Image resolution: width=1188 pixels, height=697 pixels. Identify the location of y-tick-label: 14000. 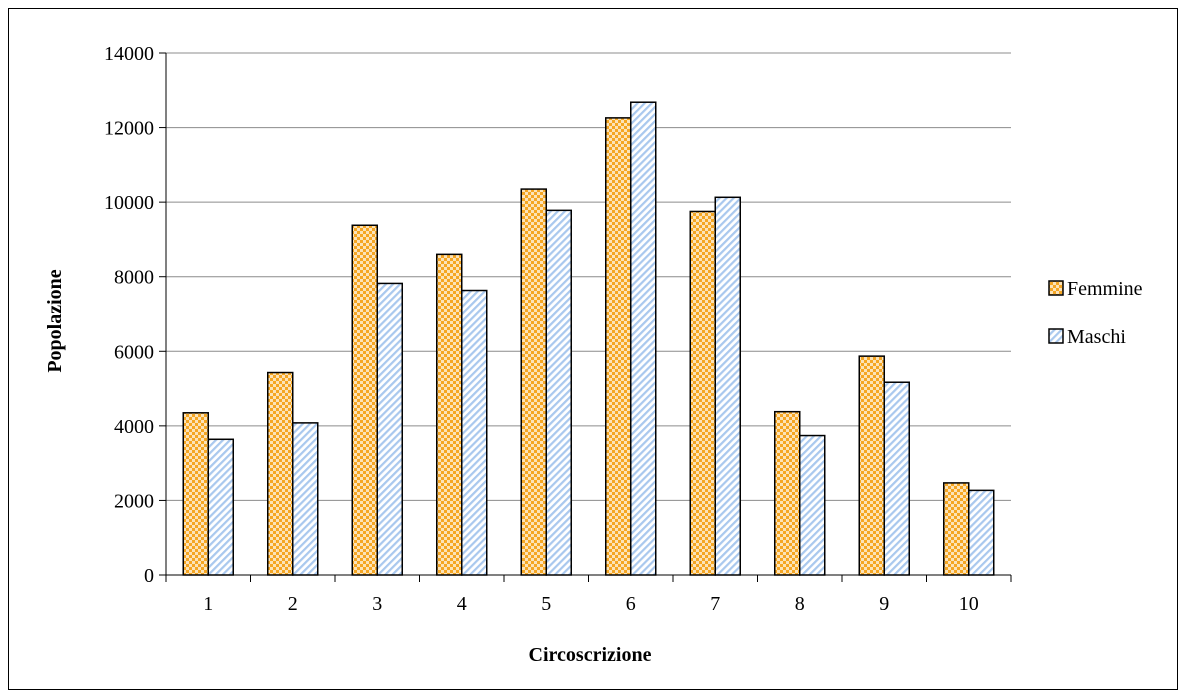
(129, 54).